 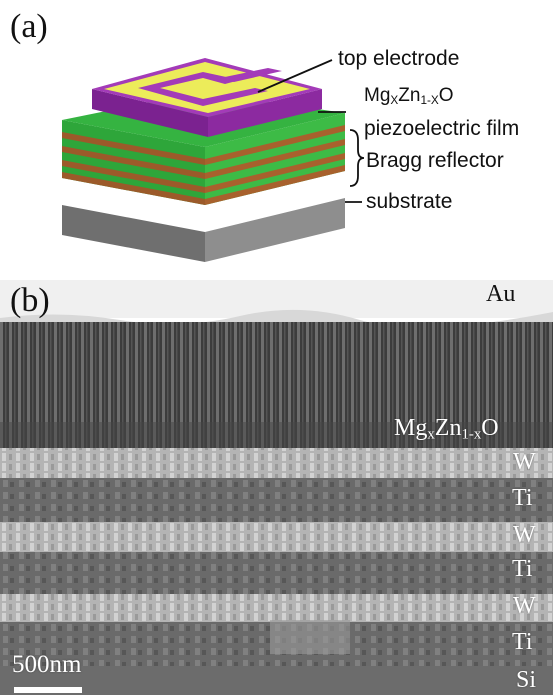 What do you see at coordinates (30, 300) in the screenshot?
I see `panel-b-label: (b)` at bounding box center [30, 300].